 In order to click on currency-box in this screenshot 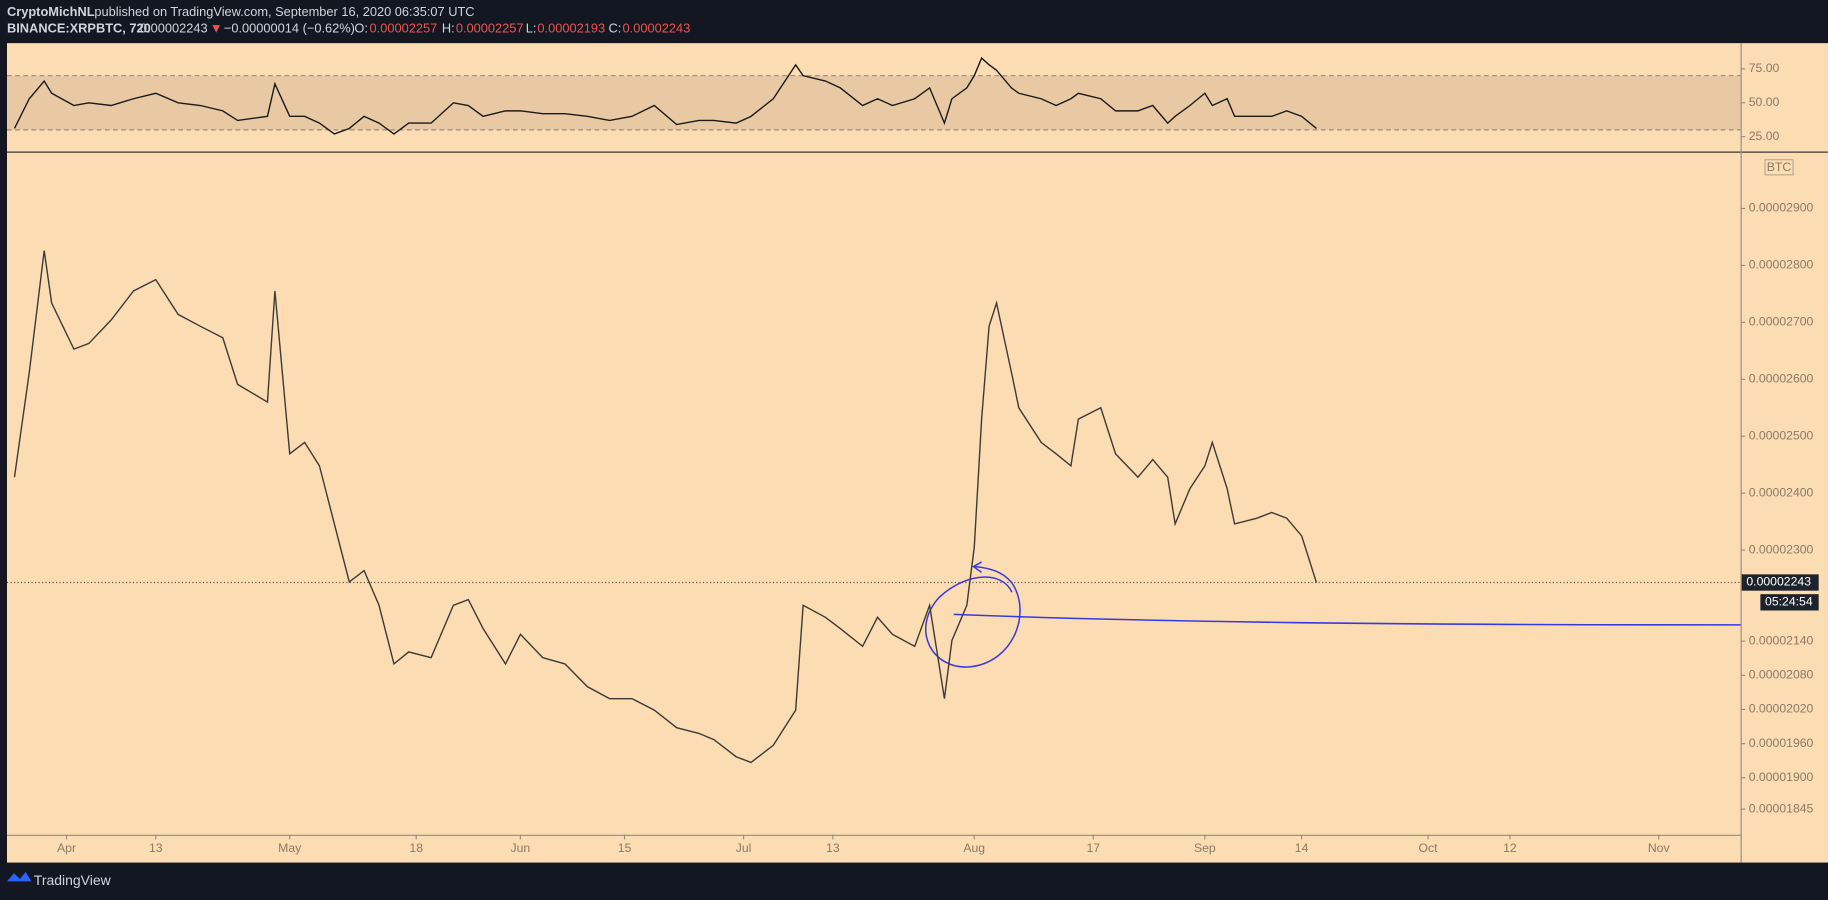, I will do `click(1779, 167)`.